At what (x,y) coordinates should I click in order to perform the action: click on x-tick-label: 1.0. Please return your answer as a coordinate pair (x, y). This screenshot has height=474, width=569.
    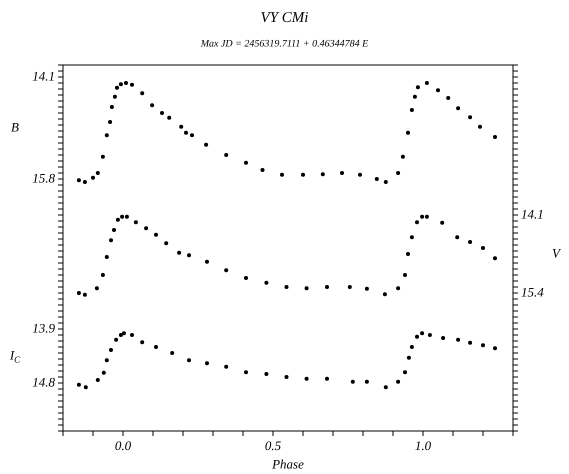
    Looking at the image, I should click on (423, 446).